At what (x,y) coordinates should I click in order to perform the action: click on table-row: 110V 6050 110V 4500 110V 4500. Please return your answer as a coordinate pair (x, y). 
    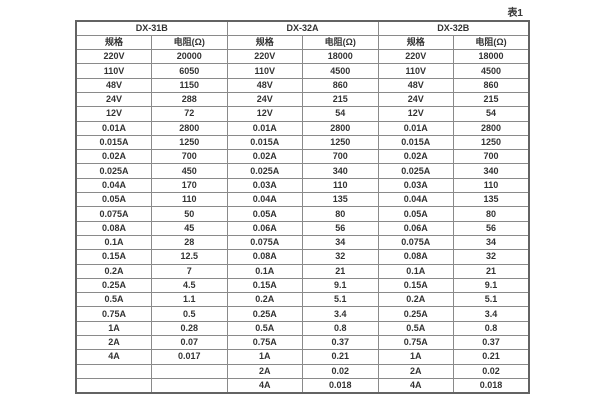
    Looking at the image, I should click on (302, 71).